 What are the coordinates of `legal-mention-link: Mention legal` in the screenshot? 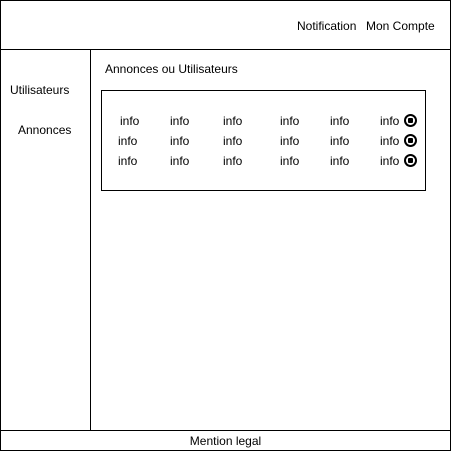 It's located at (225, 441).